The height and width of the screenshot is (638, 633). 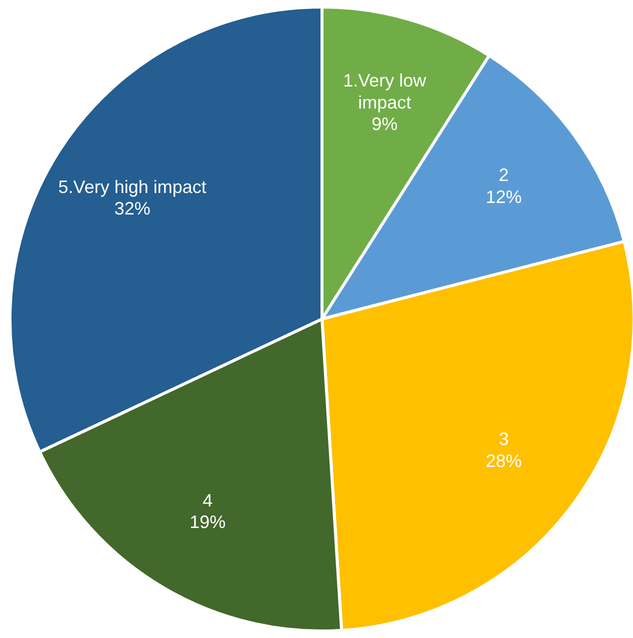 What do you see at coordinates (208, 522) in the screenshot?
I see `data-label: 19%` at bounding box center [208, 522].